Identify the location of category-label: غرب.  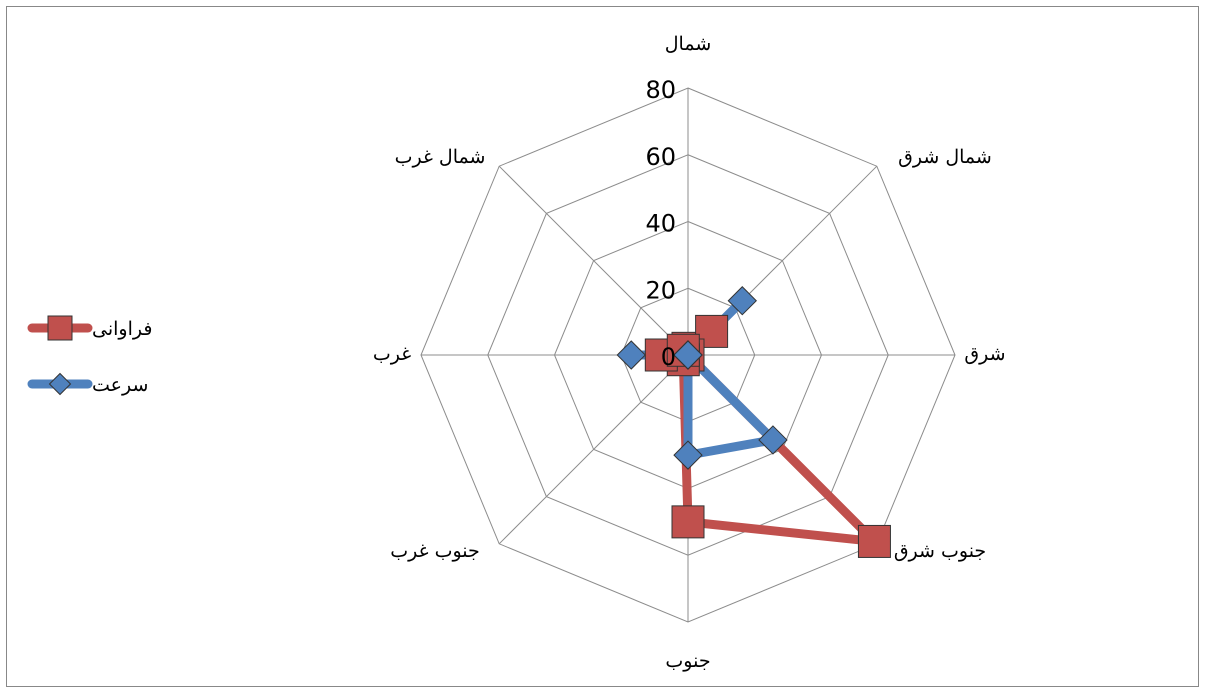
(392, 354).